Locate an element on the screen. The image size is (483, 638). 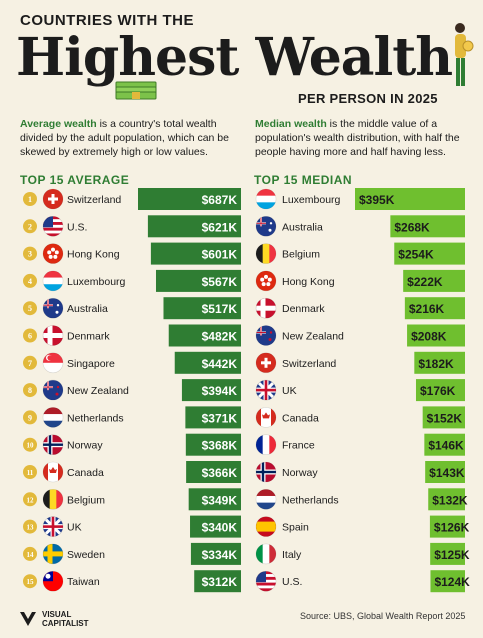
rank-badge: 13 is located at coordinates (30, 526).